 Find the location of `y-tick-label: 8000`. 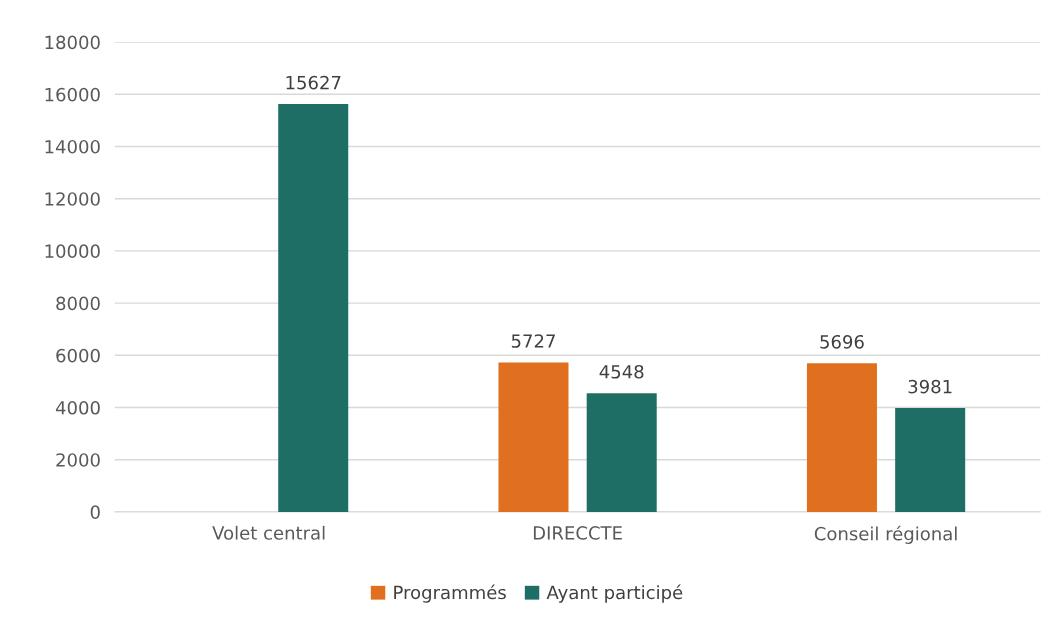

y-tick-label: 8000 is located at coordinates (78, 303).